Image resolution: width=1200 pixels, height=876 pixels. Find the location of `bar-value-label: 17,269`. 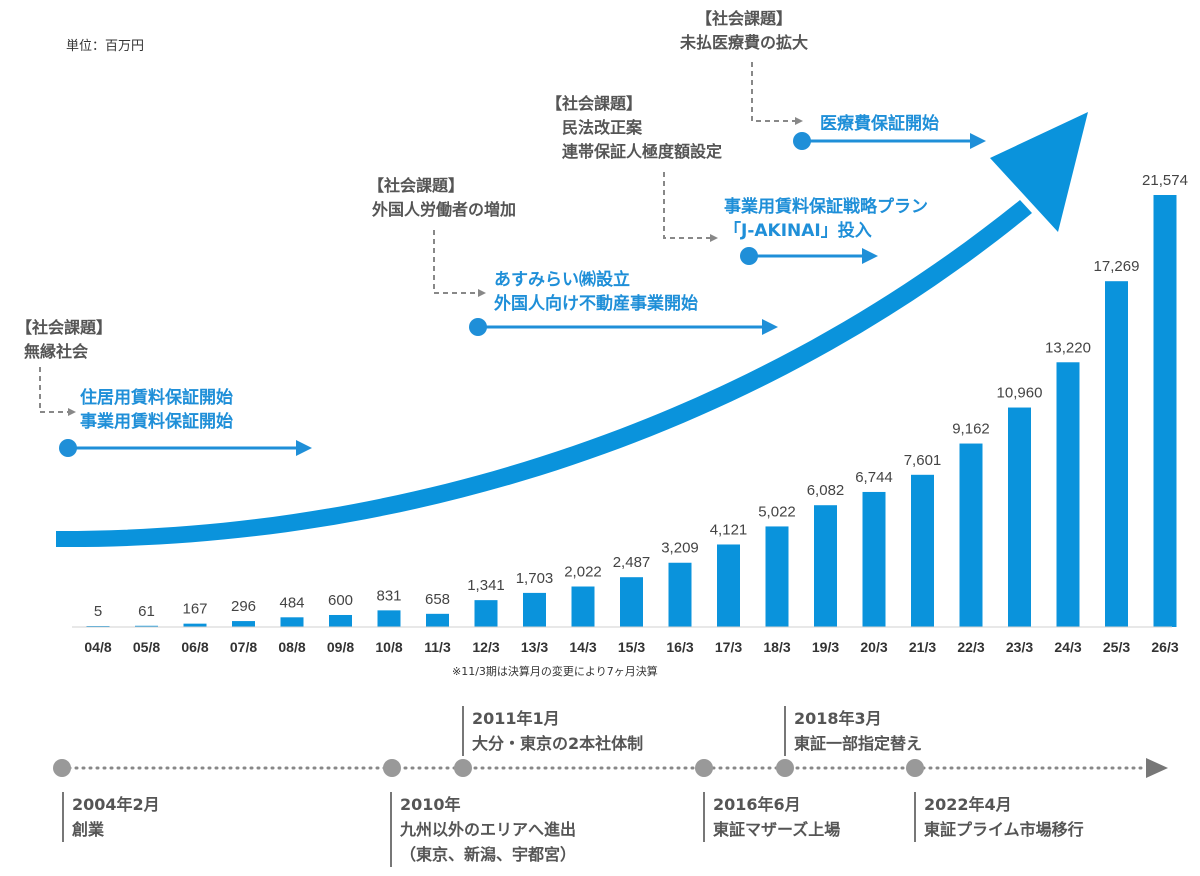

bar-value-label: 17,269 is located at coordinates (1117, 266).